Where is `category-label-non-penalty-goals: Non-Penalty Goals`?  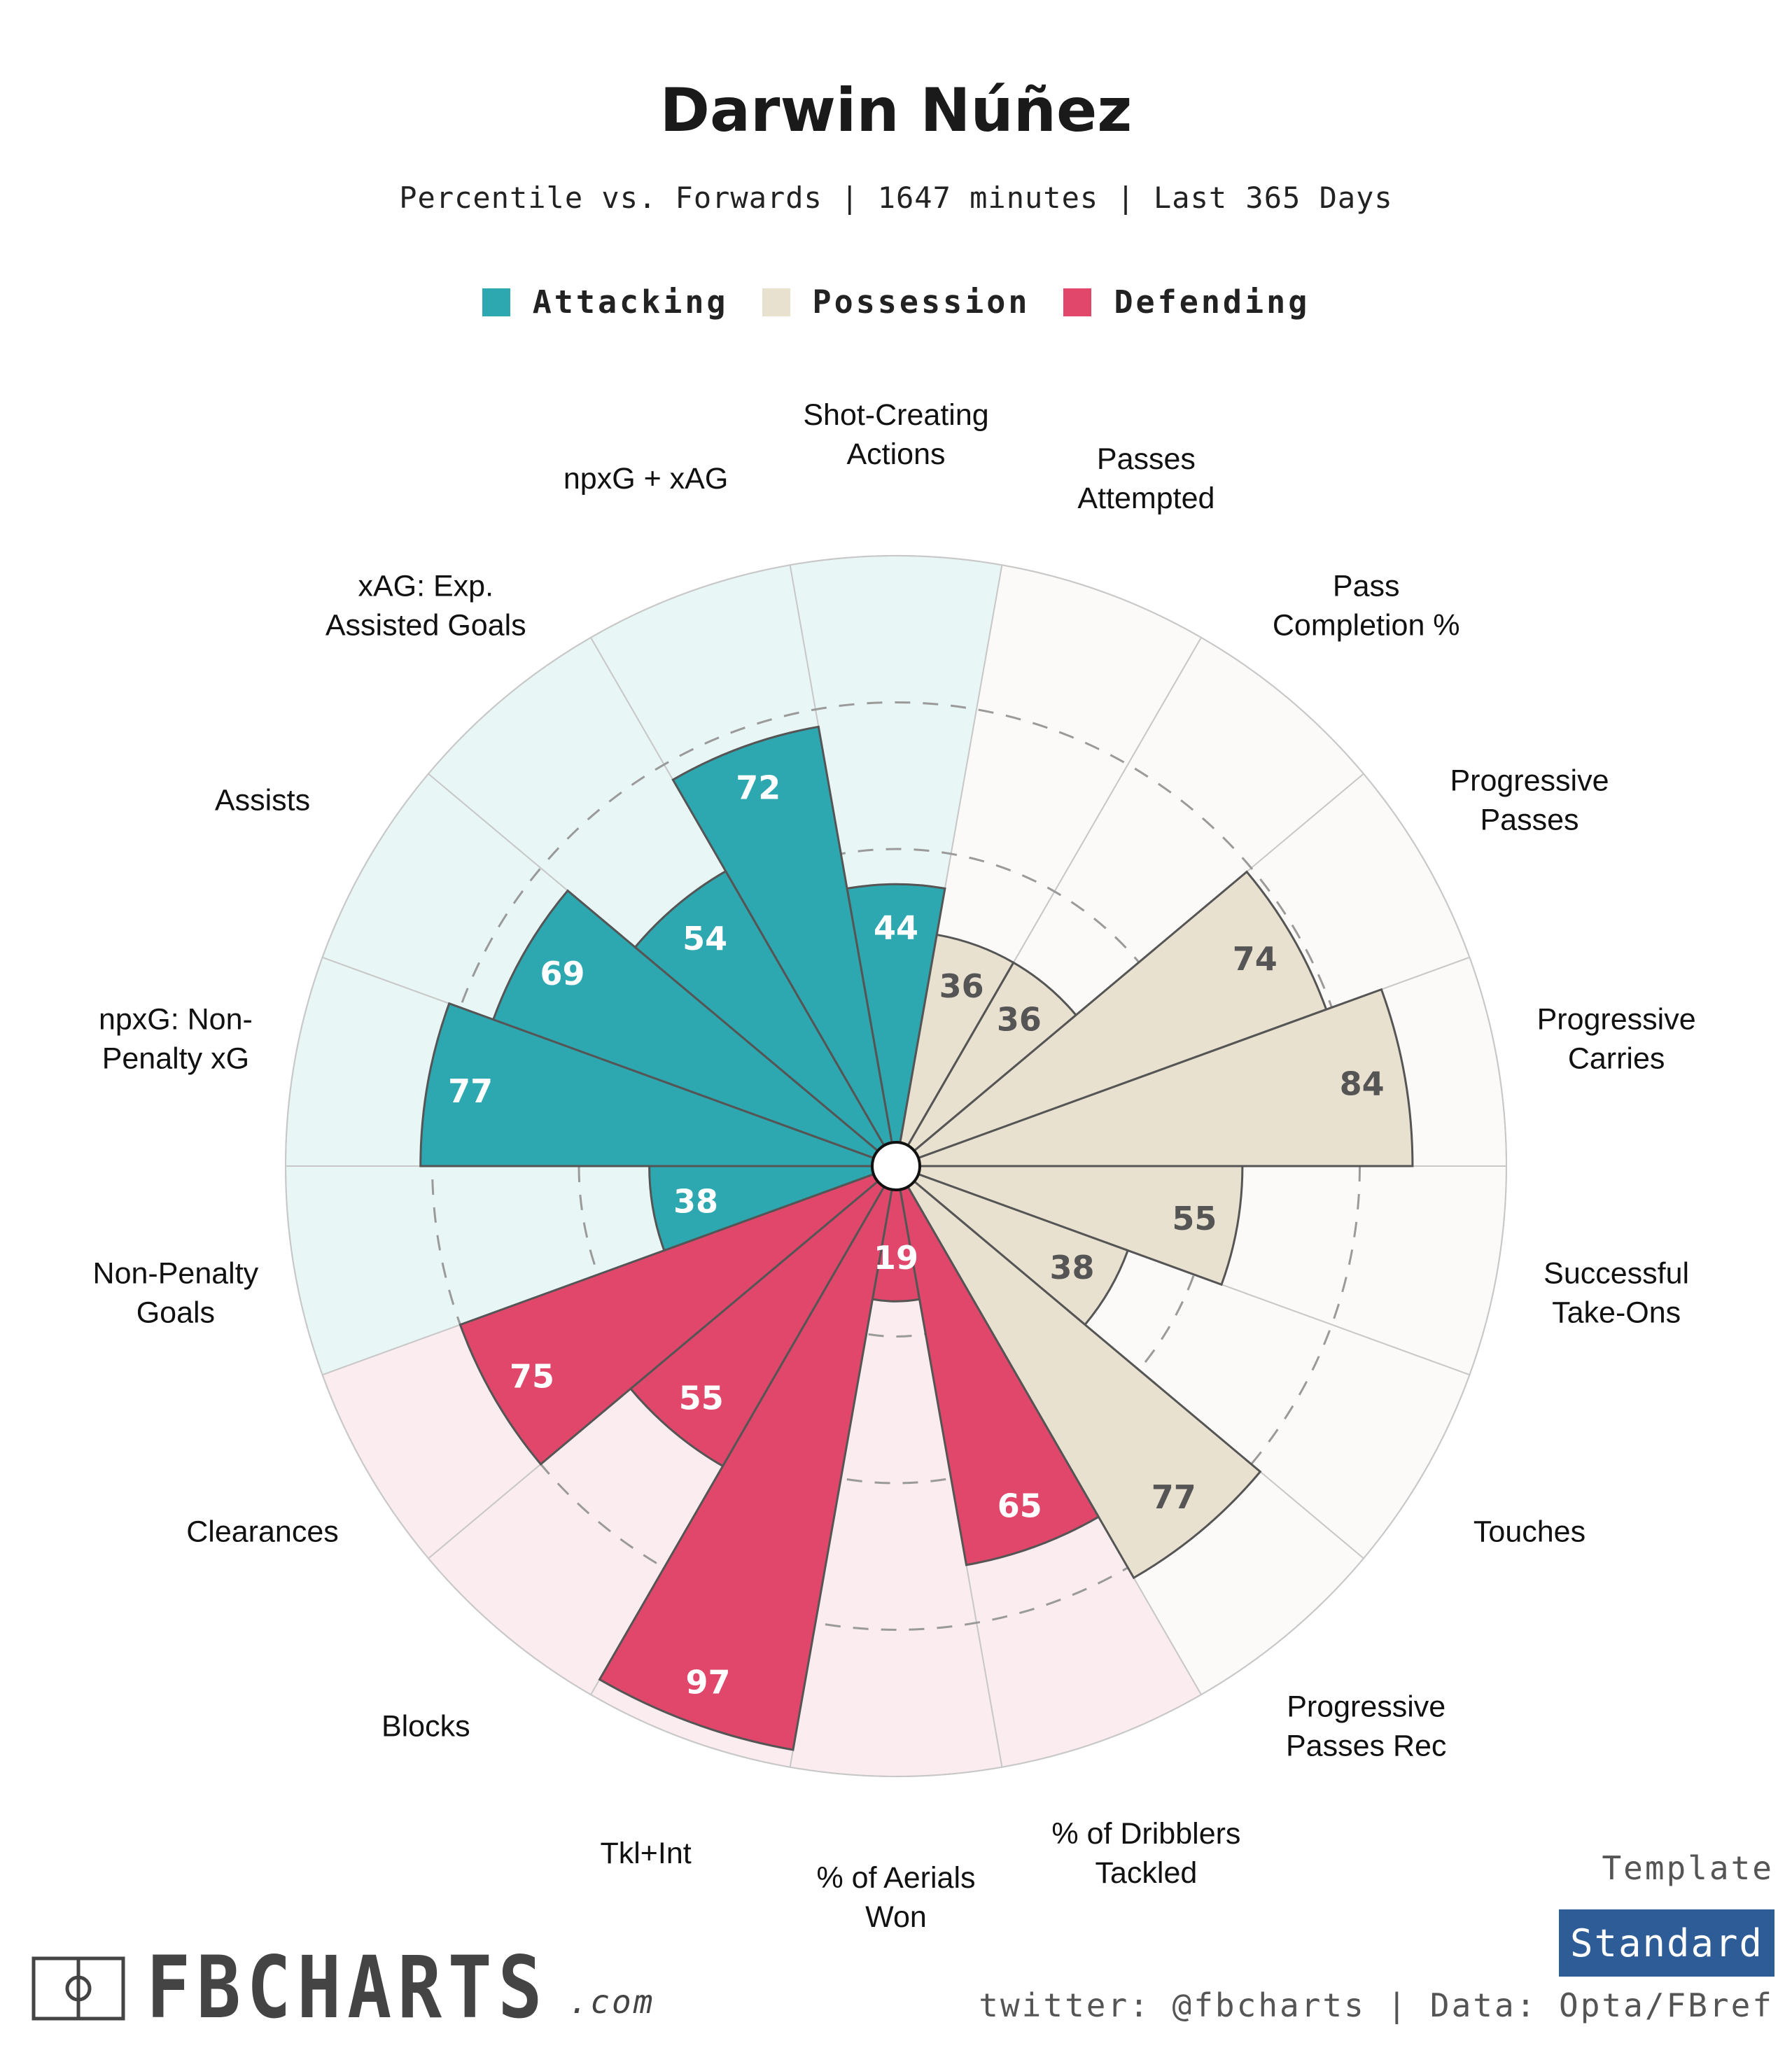 category-label-non-penalty-goals: Non-Penalty Goals is located at coordinates (176, 1292).